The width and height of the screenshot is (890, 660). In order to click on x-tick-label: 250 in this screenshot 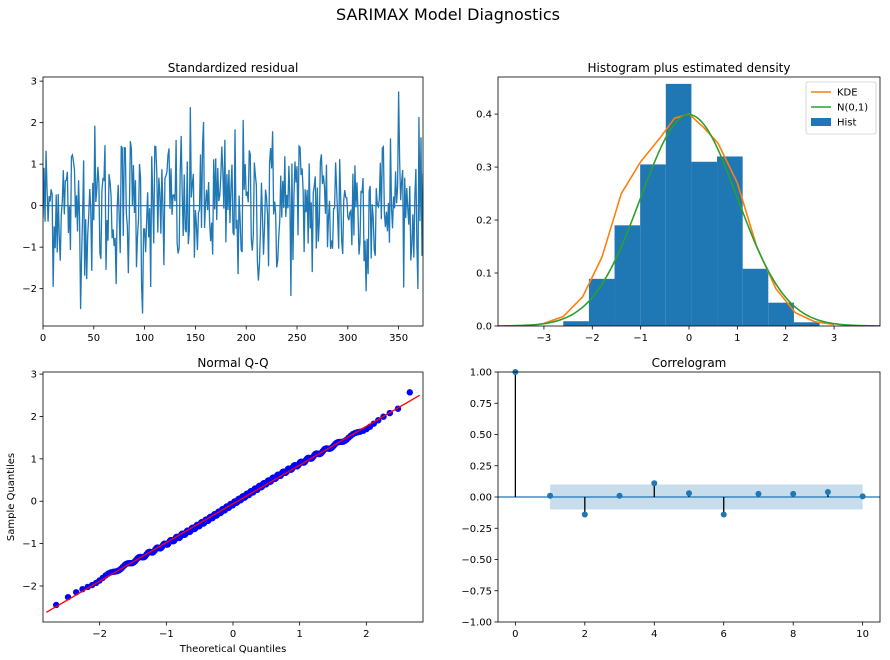, I will do `click(296, 338)`.